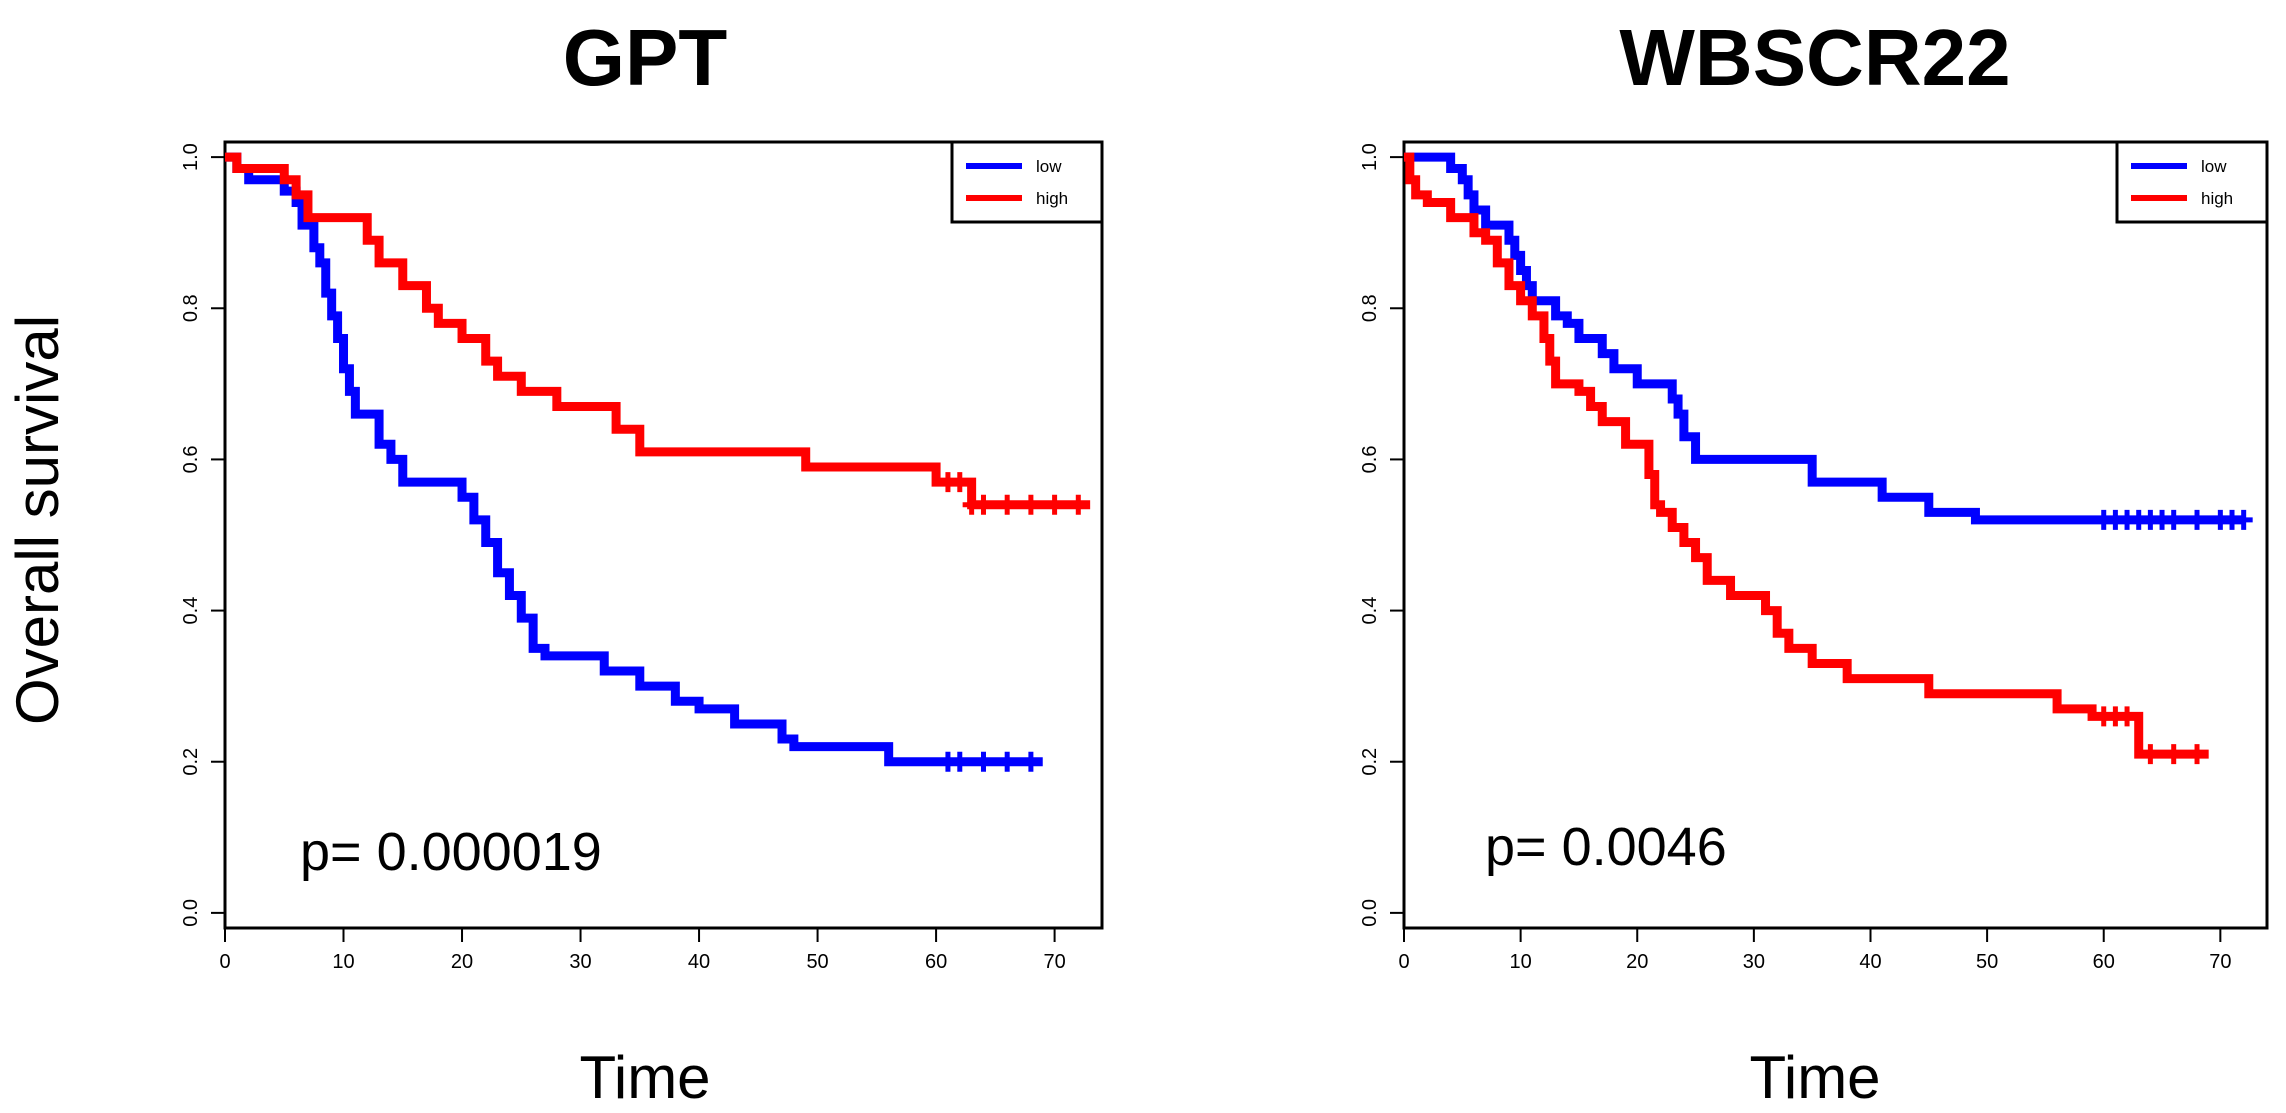  I want to click on y-axis-title: Overall survival, so click(37, 520).